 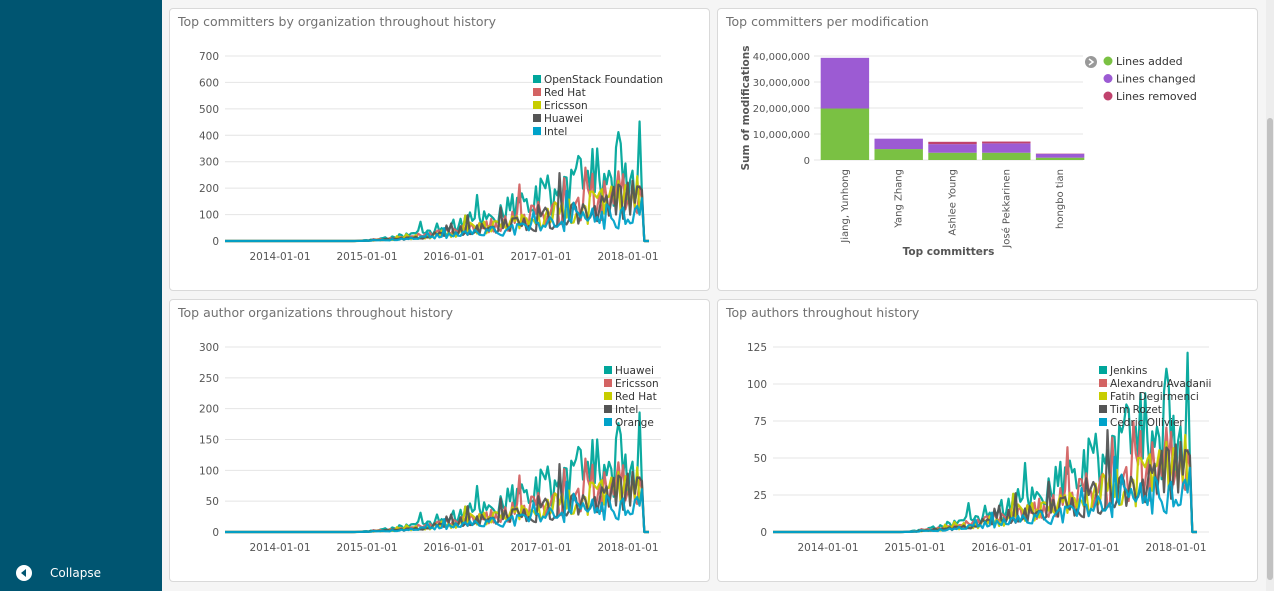 I want to click on x-tick-label: Yang Zhang, so click(x=899, y=199).